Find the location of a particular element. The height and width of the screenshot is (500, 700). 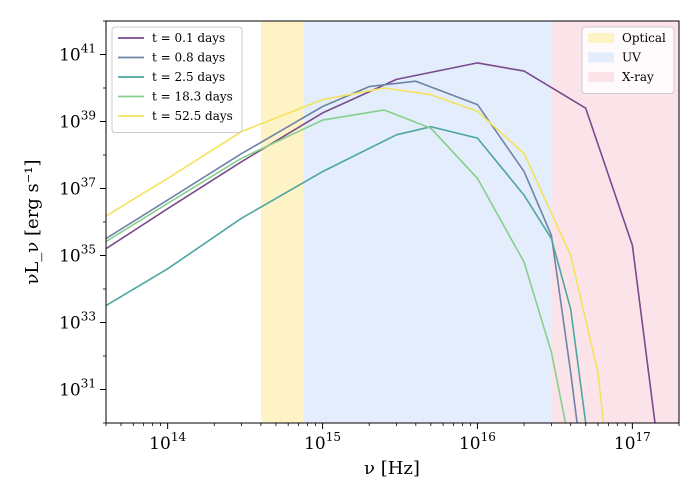

band-optical is located at coordinates (282, 222).